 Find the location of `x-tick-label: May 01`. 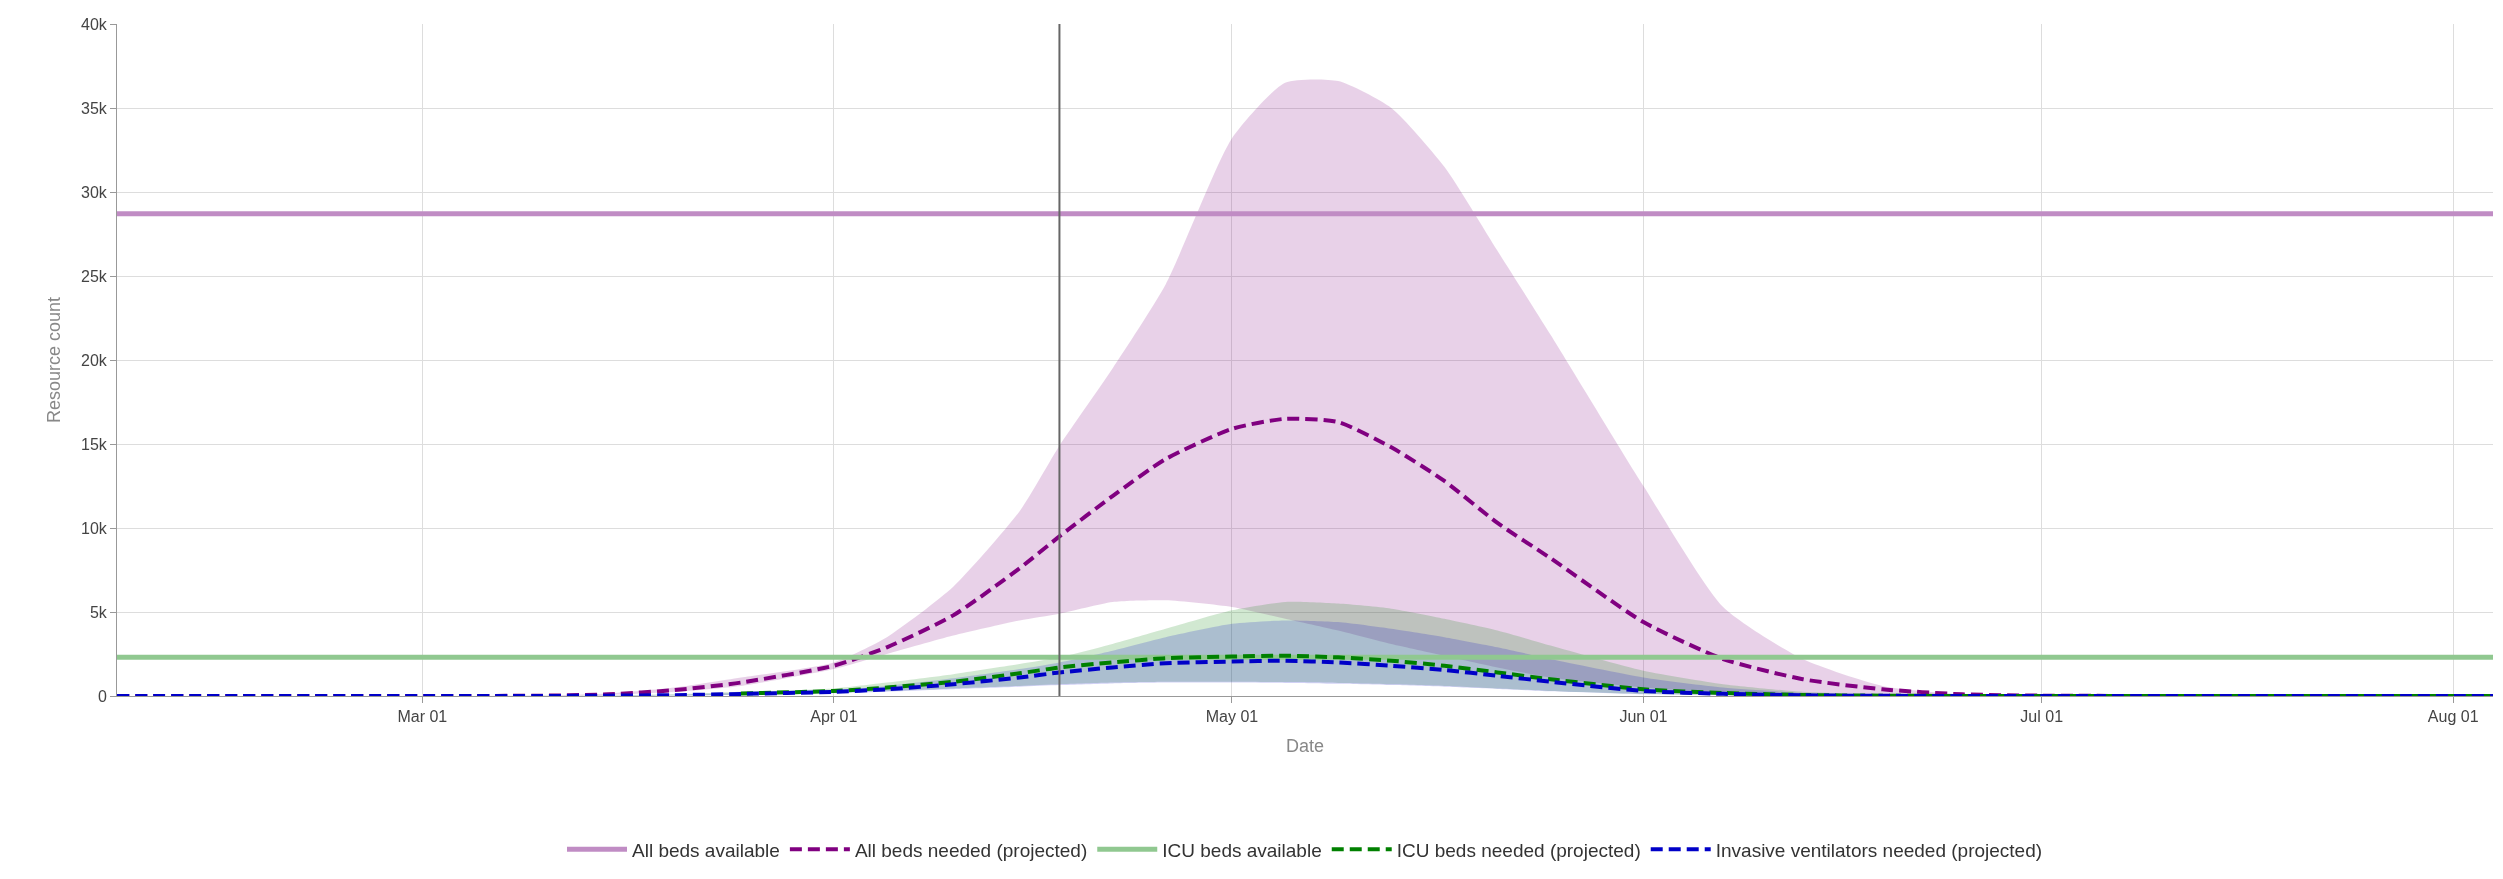

x-tick-label: May 01 is located at coordinates (1232, 717).